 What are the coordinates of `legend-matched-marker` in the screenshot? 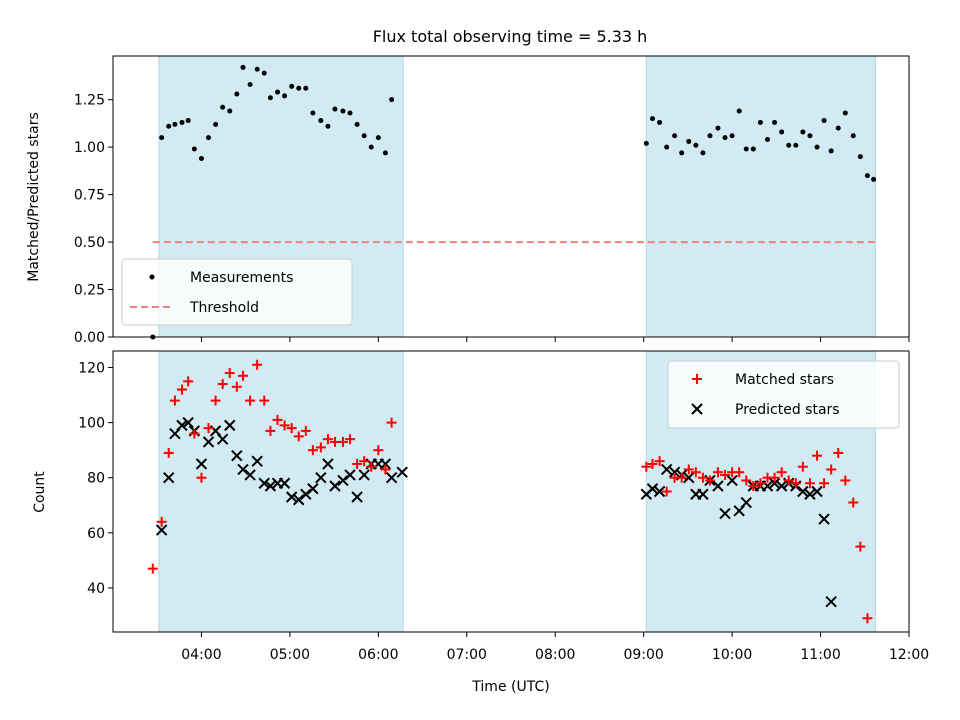 It's located at (697, 379).